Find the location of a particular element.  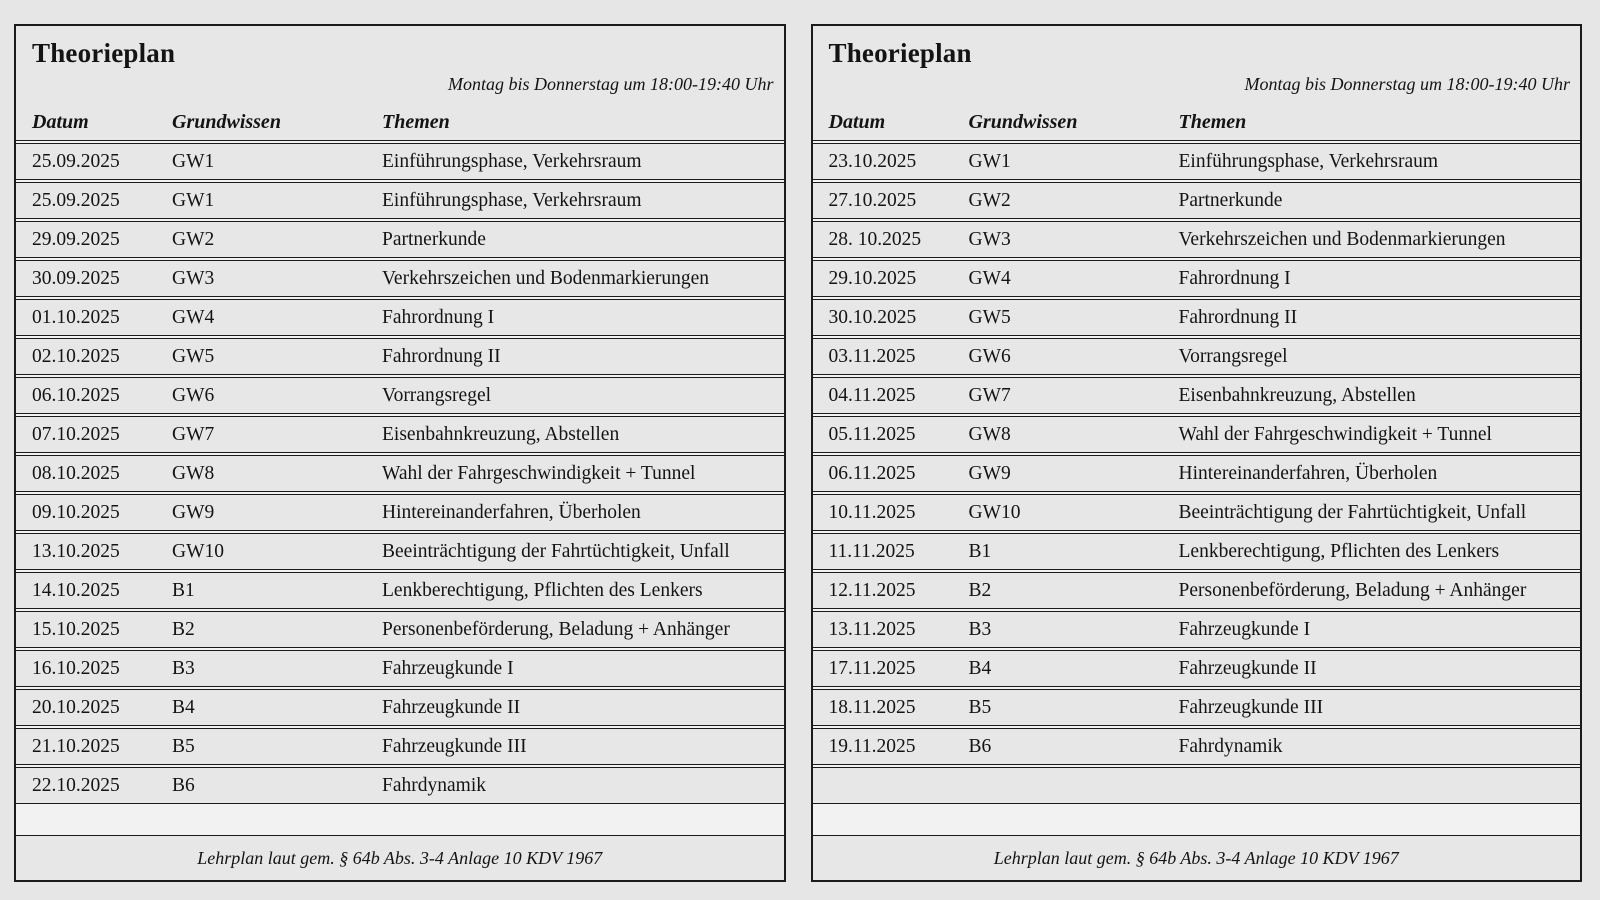

cell-datum: 30.09.2025 is located at coordinates (76, 278).